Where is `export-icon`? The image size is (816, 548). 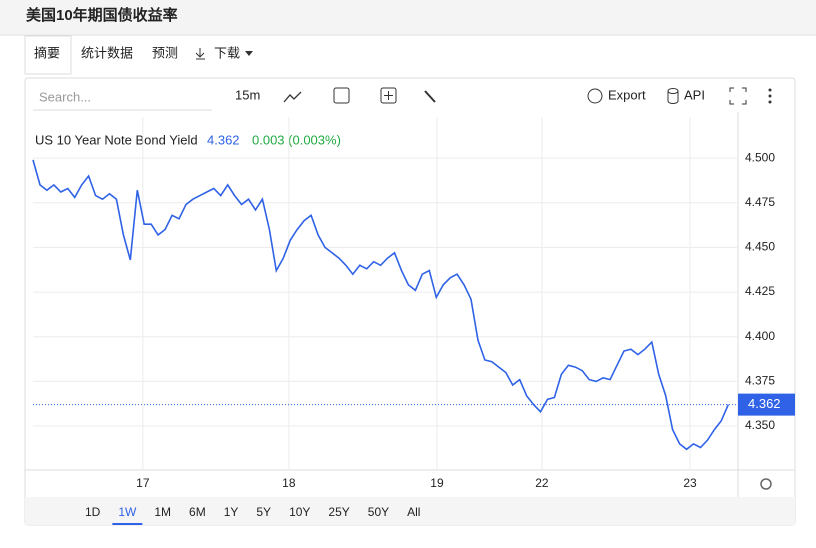
export-icon is located at coordinates (595, 96).